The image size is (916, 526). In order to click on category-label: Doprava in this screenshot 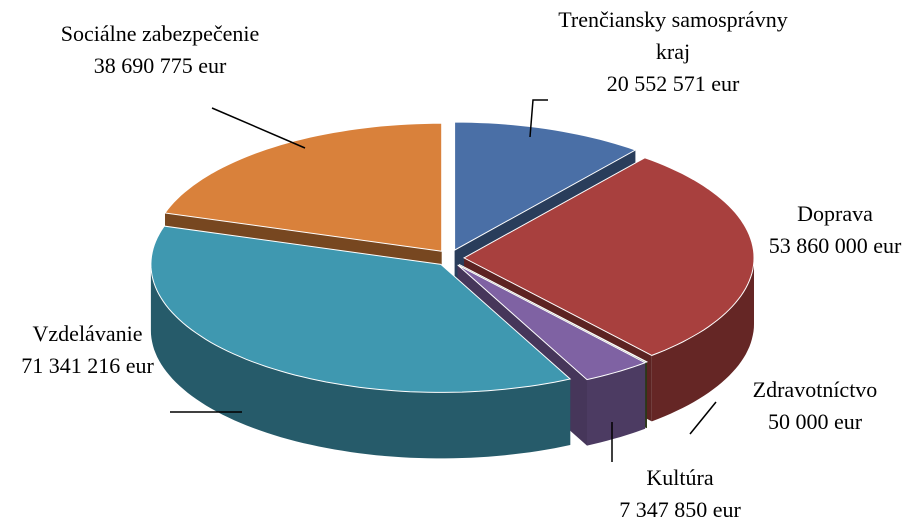, I will do `click(830, 214)`.